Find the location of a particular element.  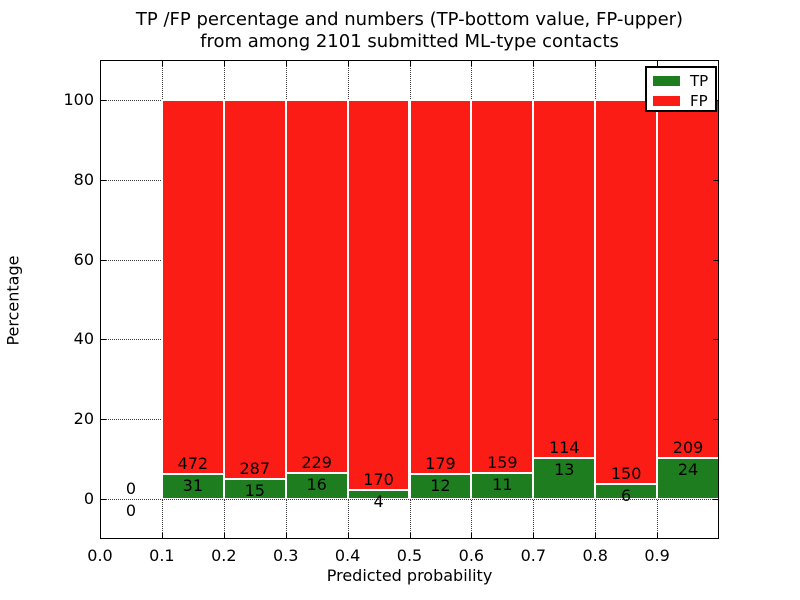

fp-count-label: 0 is located at coordinates (131, 489).